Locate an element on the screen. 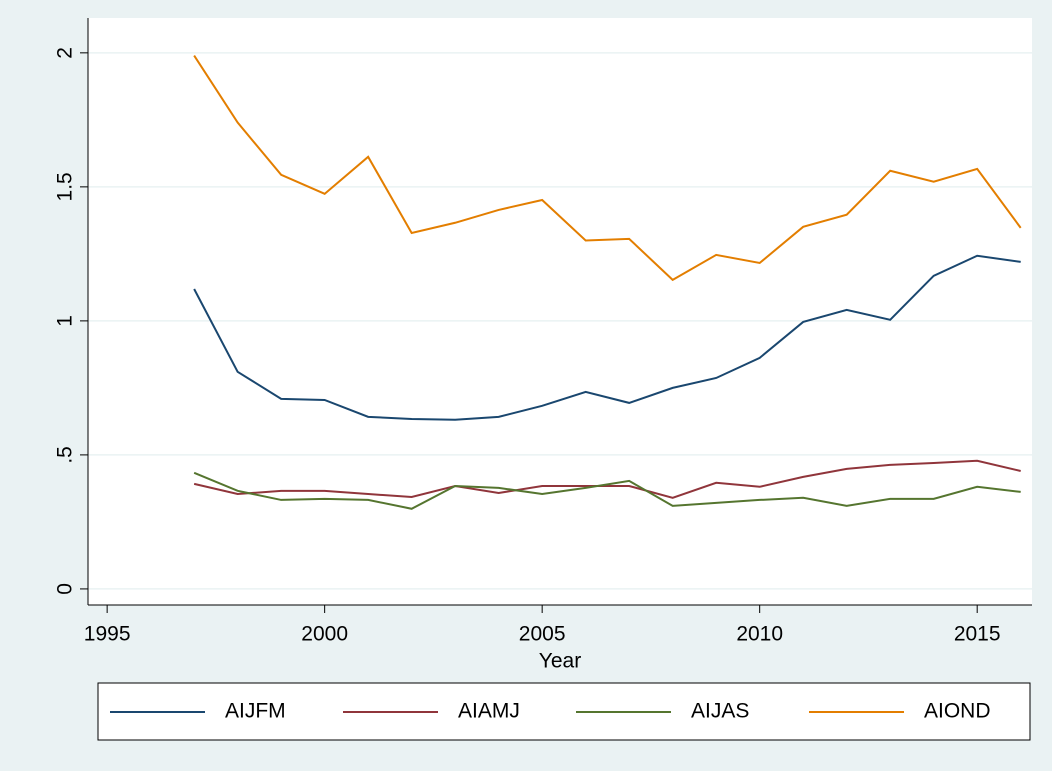  y-tick-label: 0 is located at coordinates (65, 589).